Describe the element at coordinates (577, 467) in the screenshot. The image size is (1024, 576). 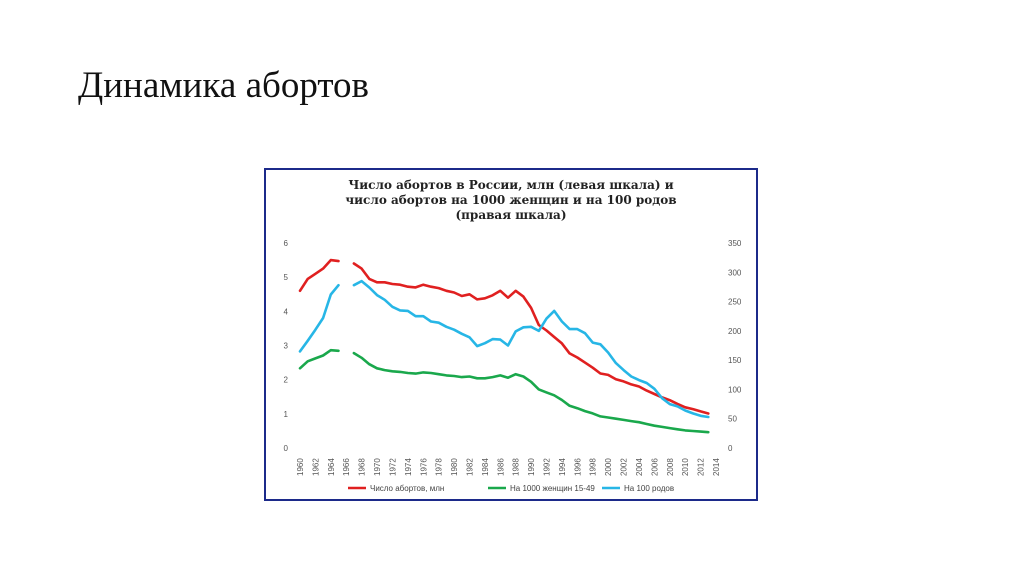
I see `x-tick-label: 1996` at that location.